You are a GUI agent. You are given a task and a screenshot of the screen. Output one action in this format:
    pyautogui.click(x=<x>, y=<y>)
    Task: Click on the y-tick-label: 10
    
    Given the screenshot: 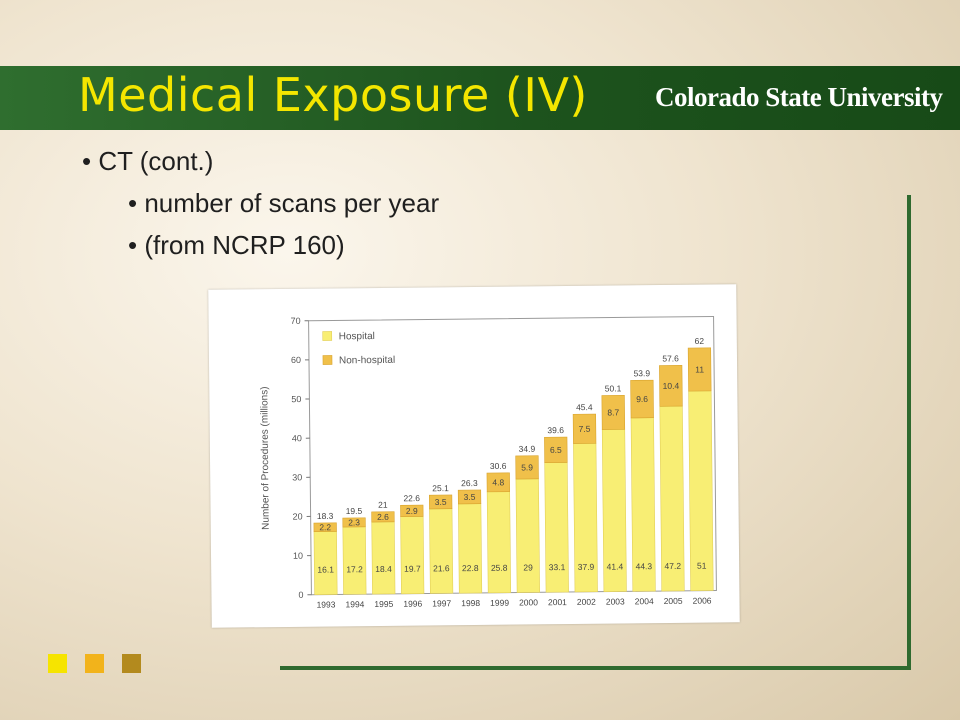 What is the action you would take?
    pyautogui.click(x=298, y=556)
    